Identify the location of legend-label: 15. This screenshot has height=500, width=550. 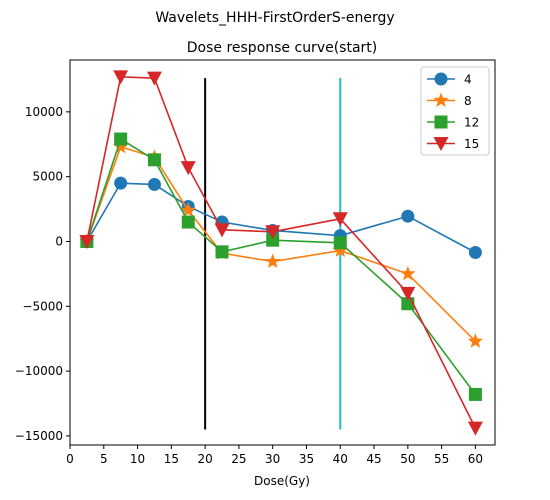
(471, 144).